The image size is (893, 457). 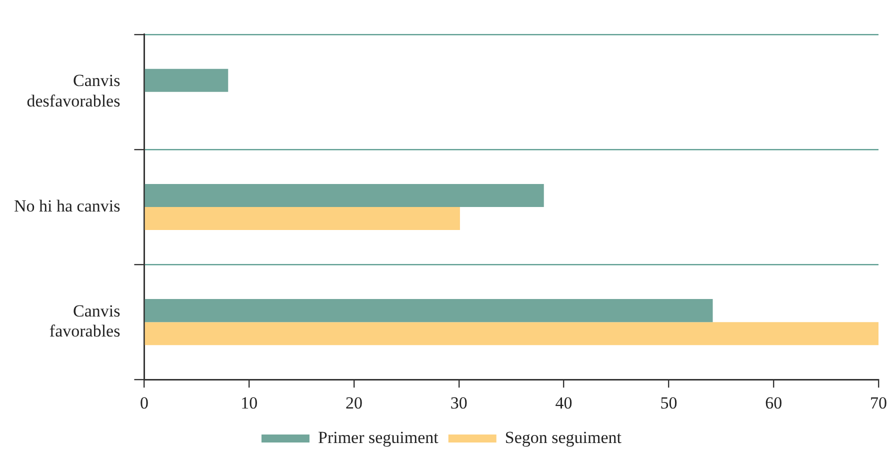 What do you see at coordinates (354, 402) in the screenshot?
I see `x-tick-label: 20` at bounding box center [354, 402].